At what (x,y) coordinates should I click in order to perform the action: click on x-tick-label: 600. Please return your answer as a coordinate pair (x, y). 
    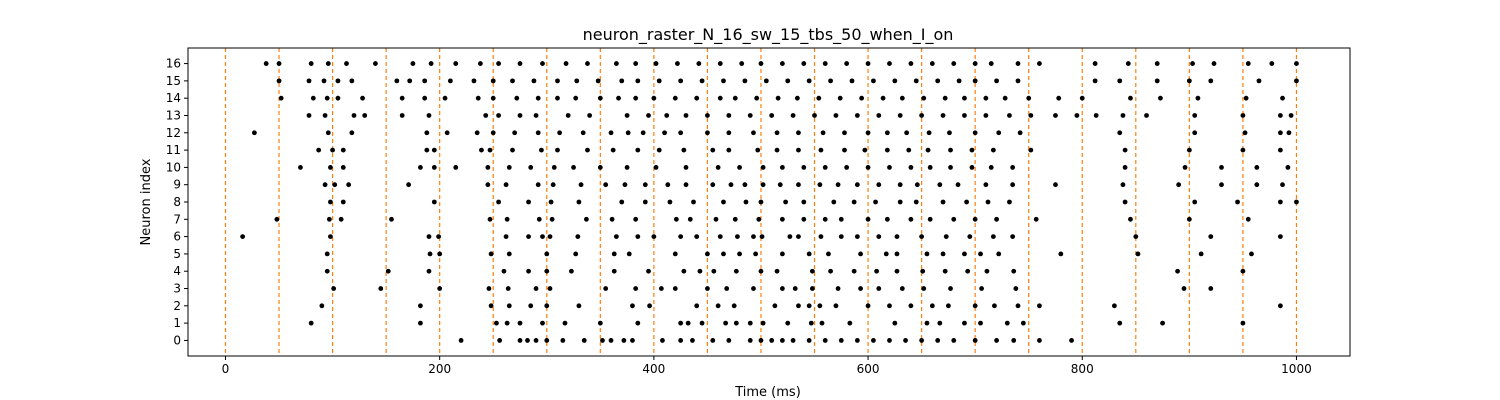
    Looking at the image, I should click on (868, 369).